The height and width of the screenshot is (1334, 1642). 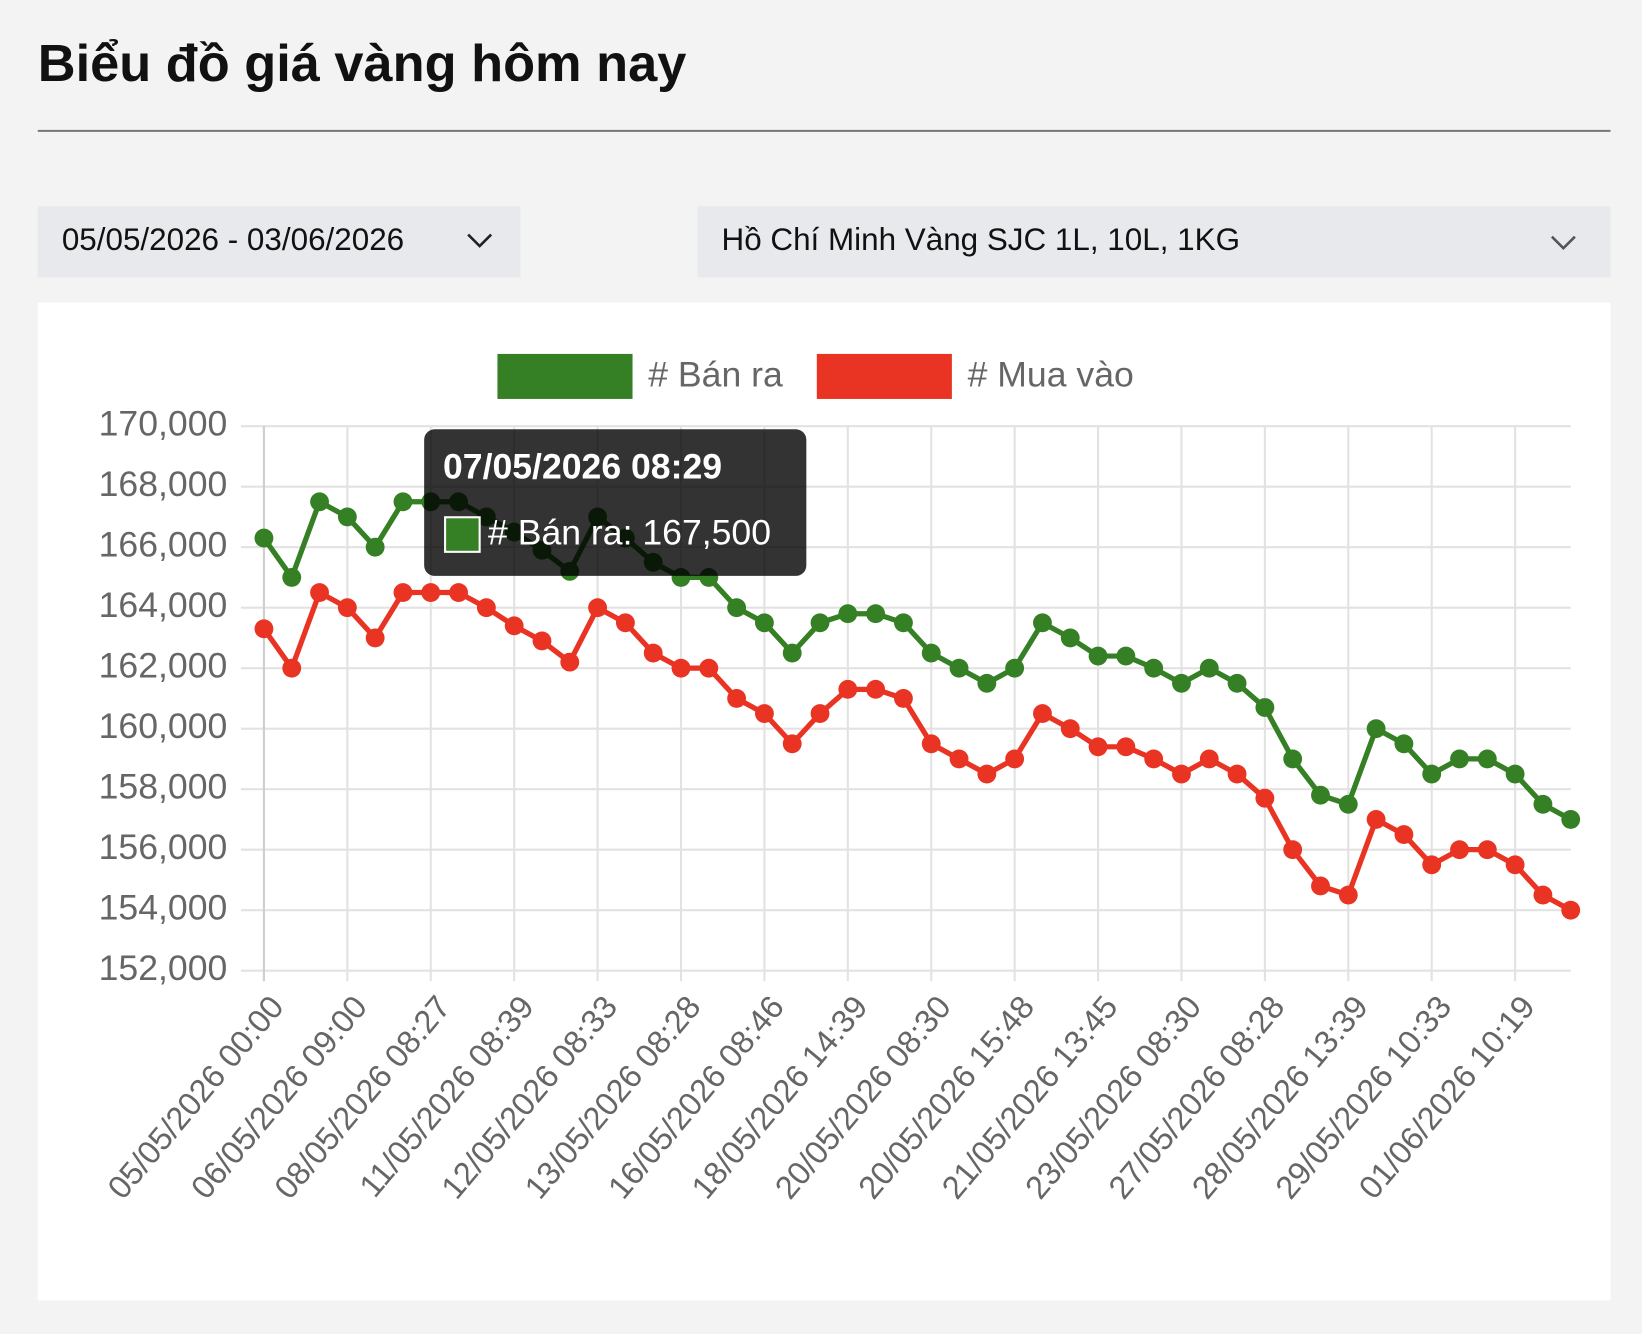 What do you see at coordinates (715, 374) in the screenshot?
I see `legend-label: # Bán ra` at bounding box center [715, 374].